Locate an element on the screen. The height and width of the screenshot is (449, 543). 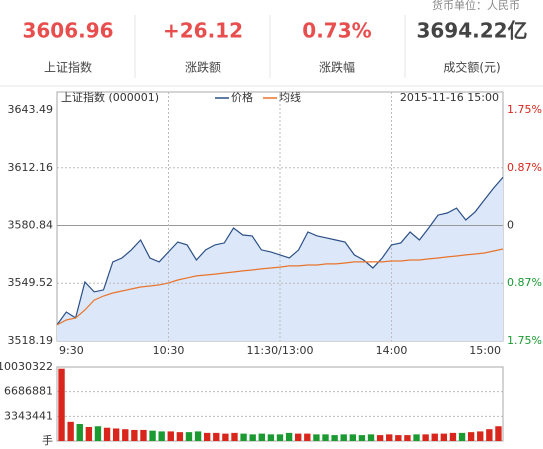
unit-note: 货币单位：人民币 is located at coordinates (476, 6).